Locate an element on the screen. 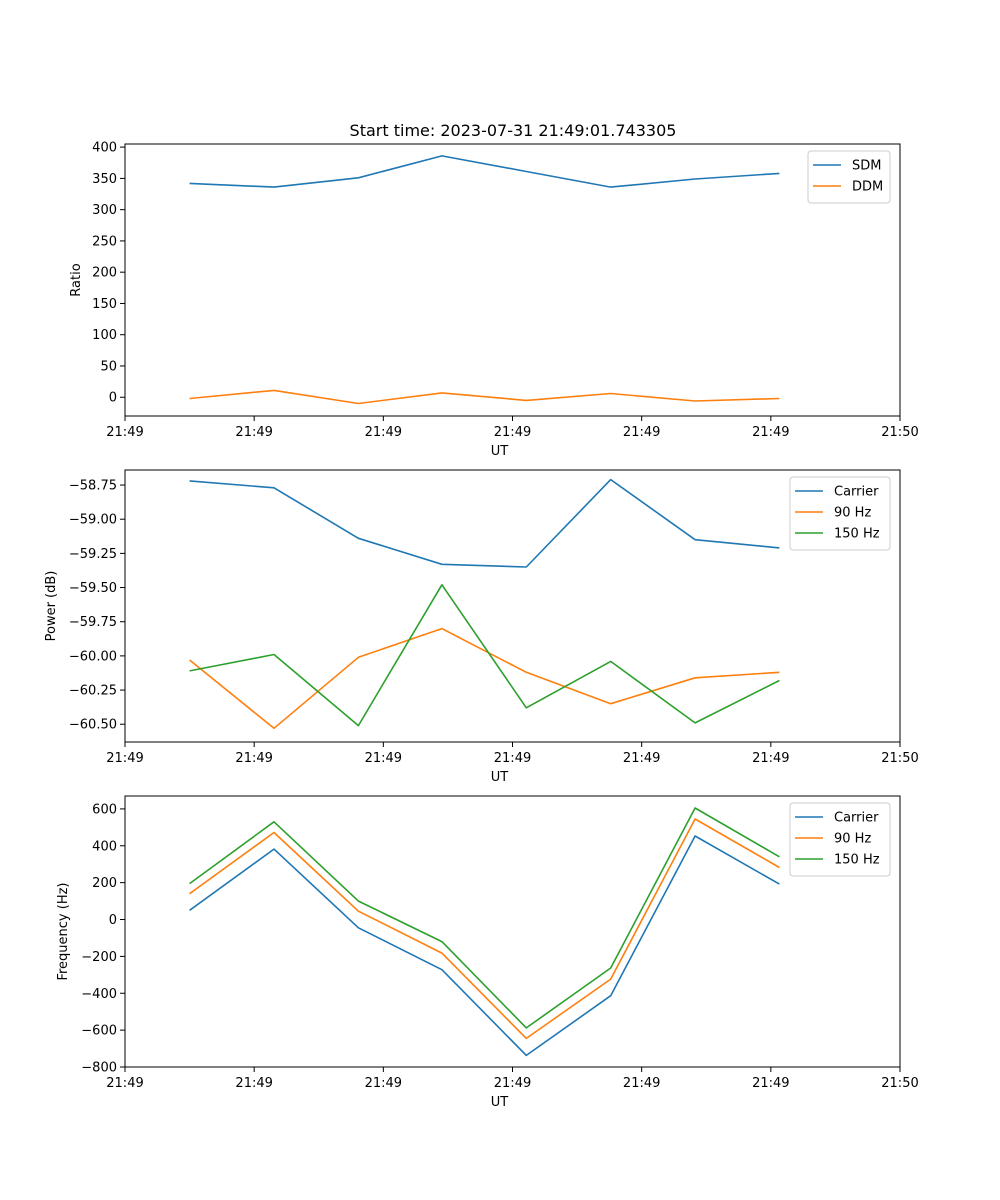 The image size is (1000, 1200). y-tick-label: −400 is located at coordinates (99, 994).